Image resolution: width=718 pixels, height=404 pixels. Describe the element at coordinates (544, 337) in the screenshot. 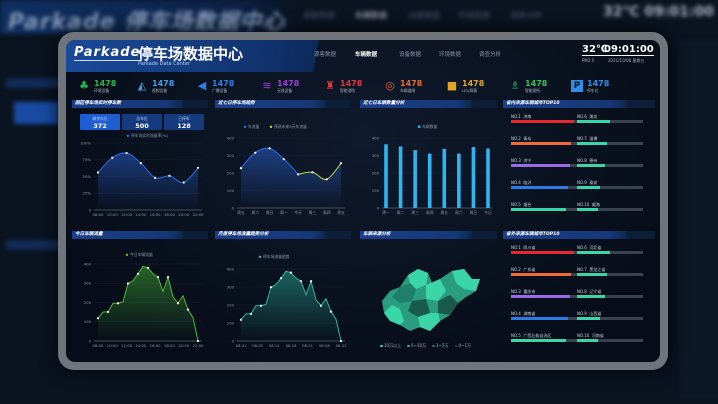

I see `ranking-item: NO.5 广西壮族自治区` at that location.